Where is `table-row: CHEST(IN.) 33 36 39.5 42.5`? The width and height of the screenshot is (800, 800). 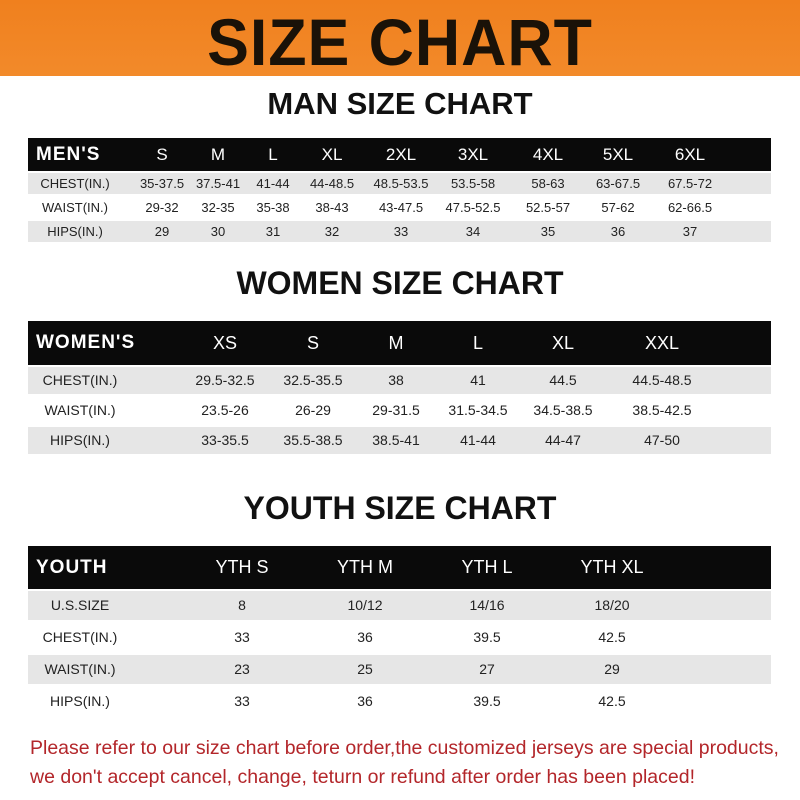
table-row: CHEST(IN.) 33 36 39.5 42.5 is located at coordinates (399, 637).